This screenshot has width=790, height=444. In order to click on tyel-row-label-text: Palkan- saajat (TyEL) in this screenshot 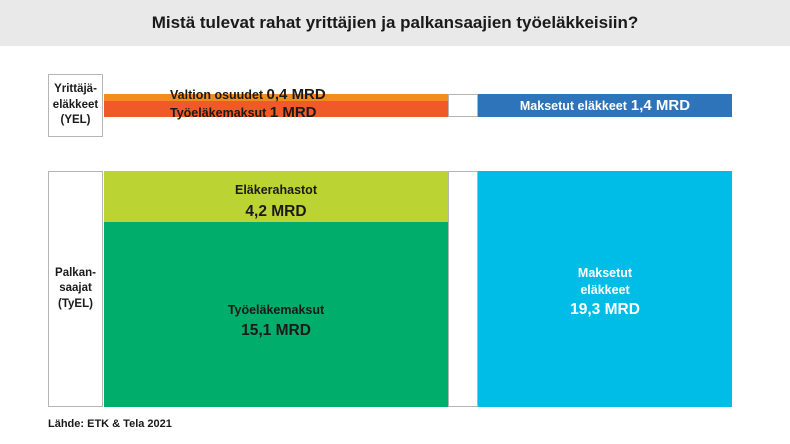, I will do `click(75, 288)`.